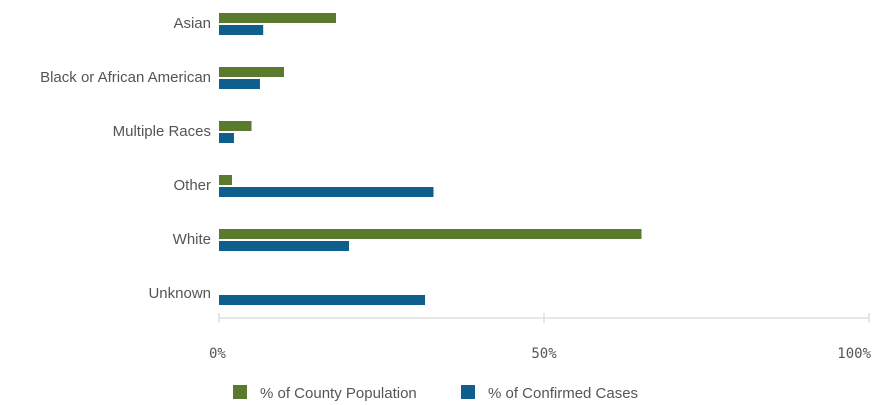 This screenshot has height=405, width=873. What do you see at coordinates (338, 393) in the screenshot?
I see `legend-label-county-population: % of County Population` at bounding box center [338, 393].